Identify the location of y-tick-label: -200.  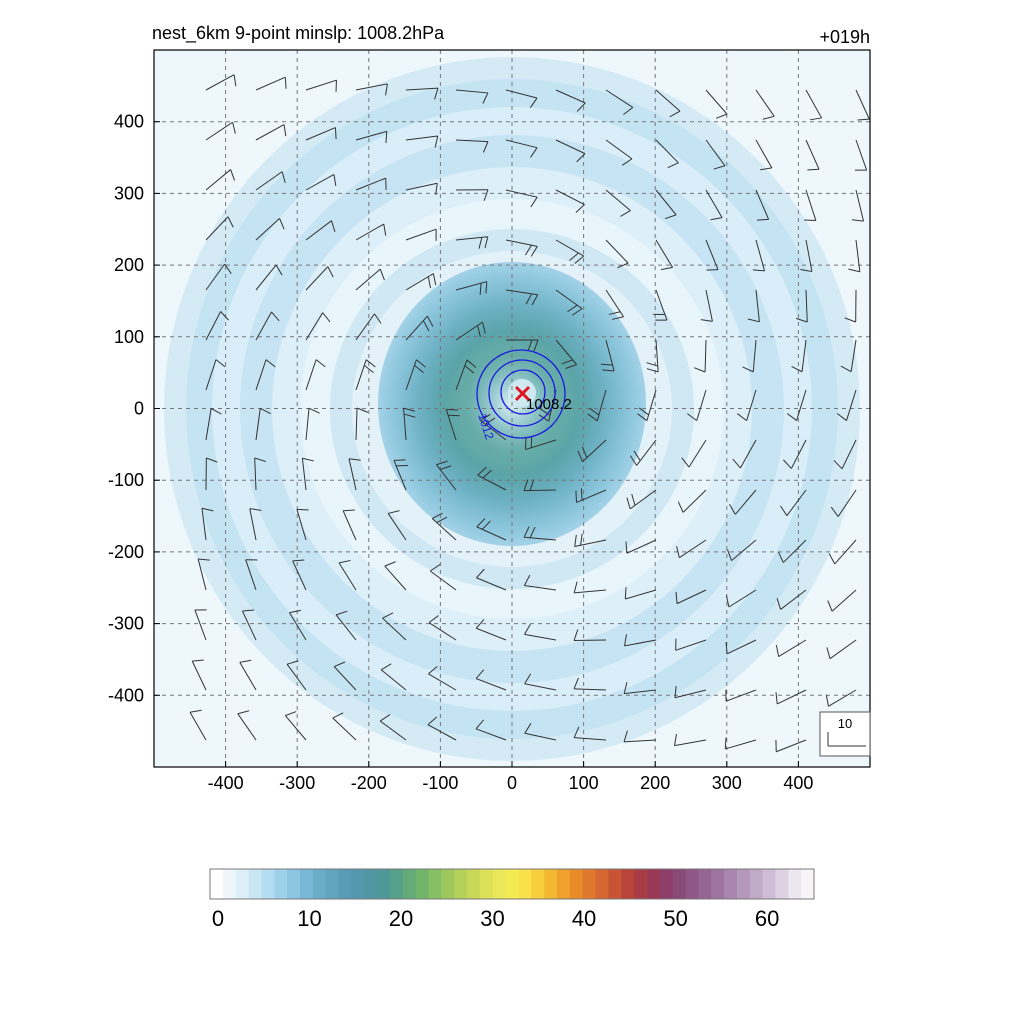
(126, 552).